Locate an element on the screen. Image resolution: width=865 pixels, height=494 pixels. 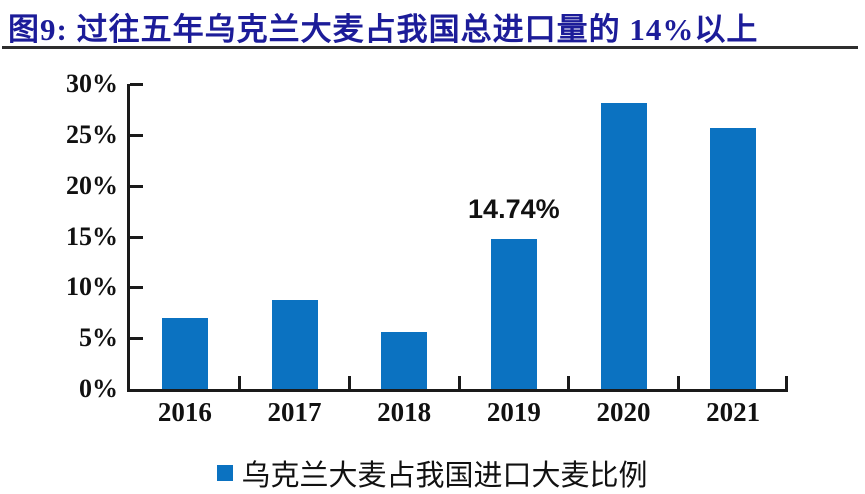
y-axis-tick-label: 5% is located at coordinates (98, 338).